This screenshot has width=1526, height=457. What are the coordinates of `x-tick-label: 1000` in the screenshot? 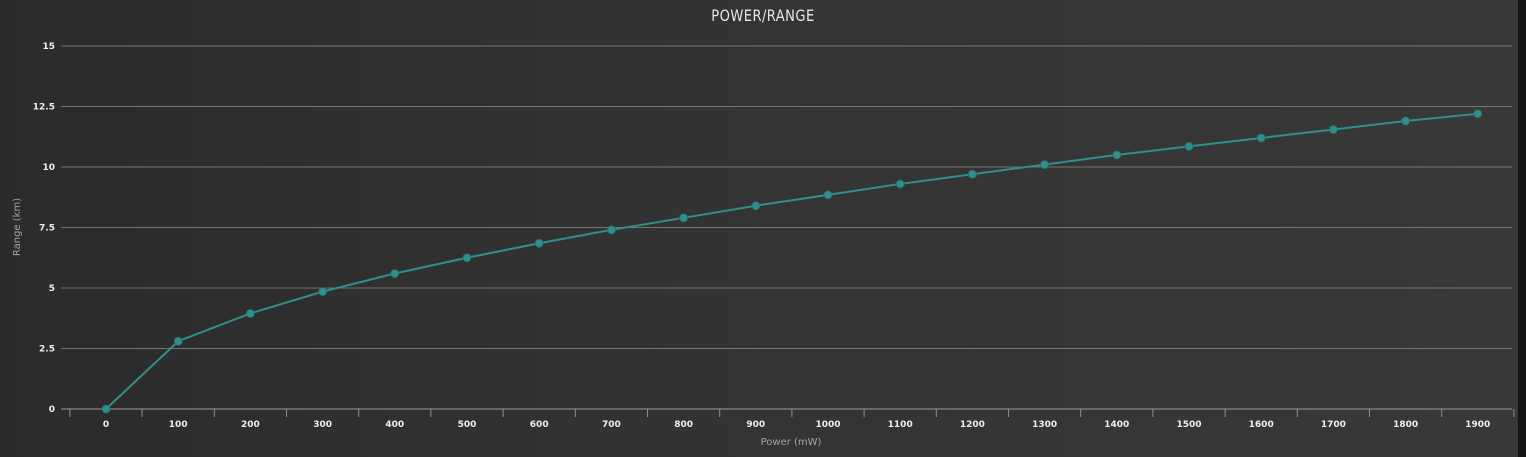 It's located at (827, 425).